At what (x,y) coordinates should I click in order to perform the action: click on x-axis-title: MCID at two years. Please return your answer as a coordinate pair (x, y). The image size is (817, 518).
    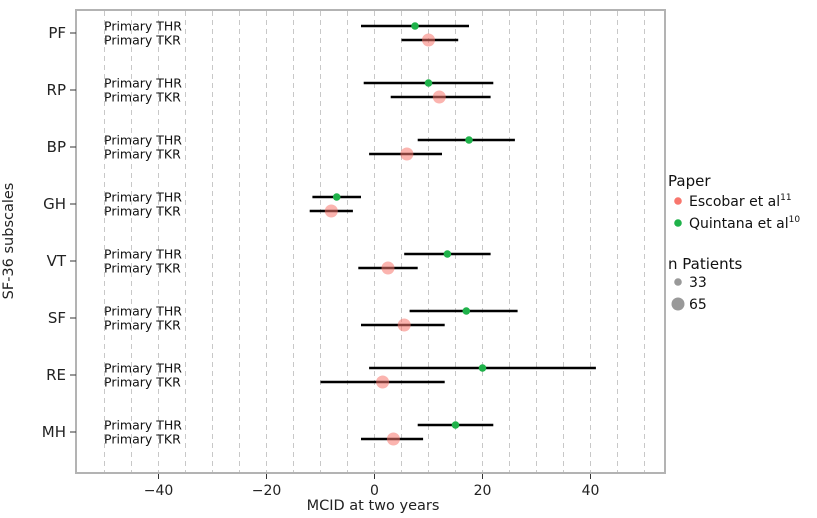
    Looking at the image, I should click on (373, 506).